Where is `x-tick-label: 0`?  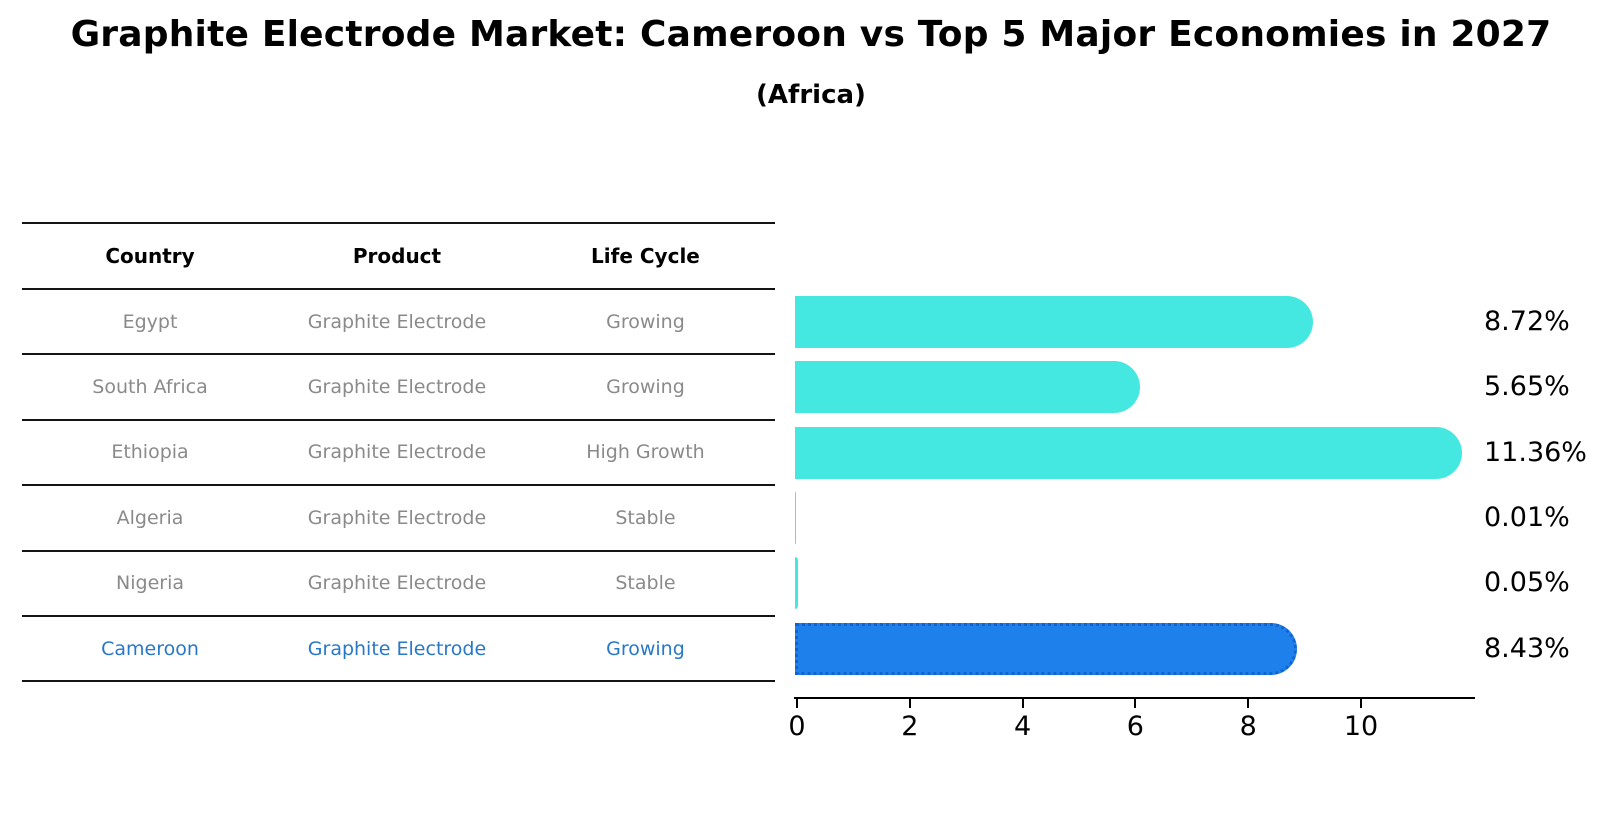
x-tick-label: 0 is located at coordinates (797, 726).